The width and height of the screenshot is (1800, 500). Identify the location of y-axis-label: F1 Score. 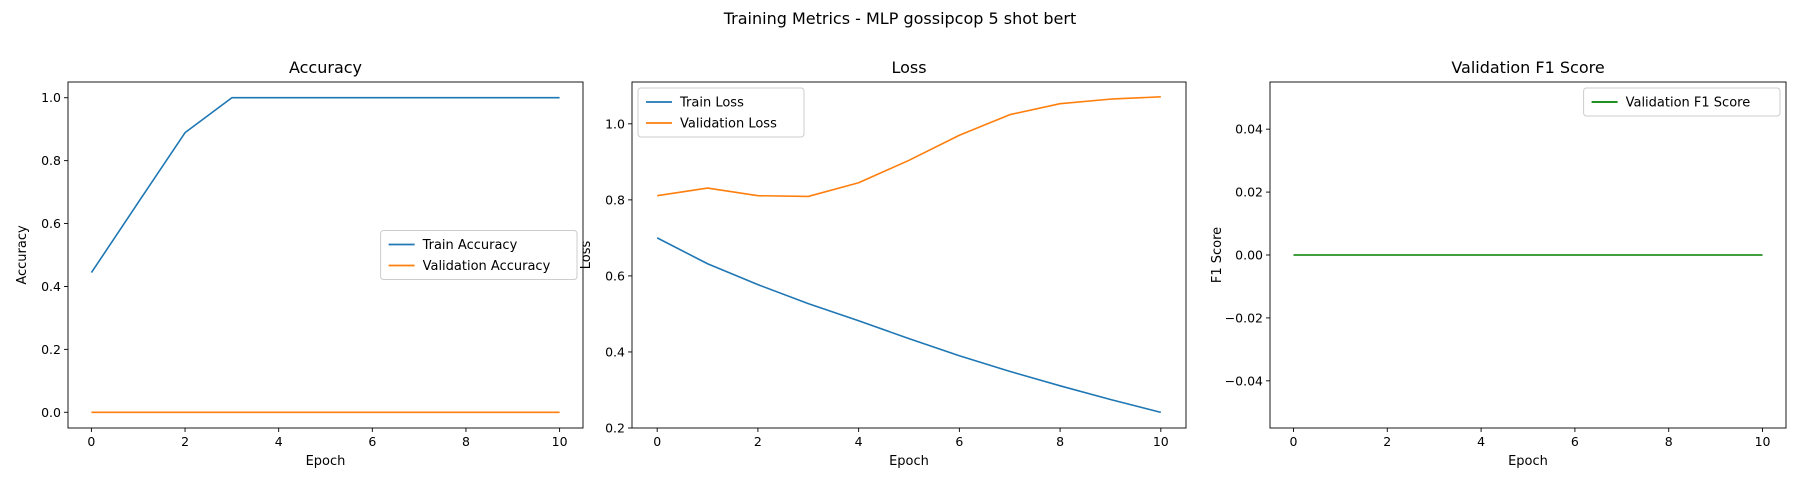
(1217, 255).